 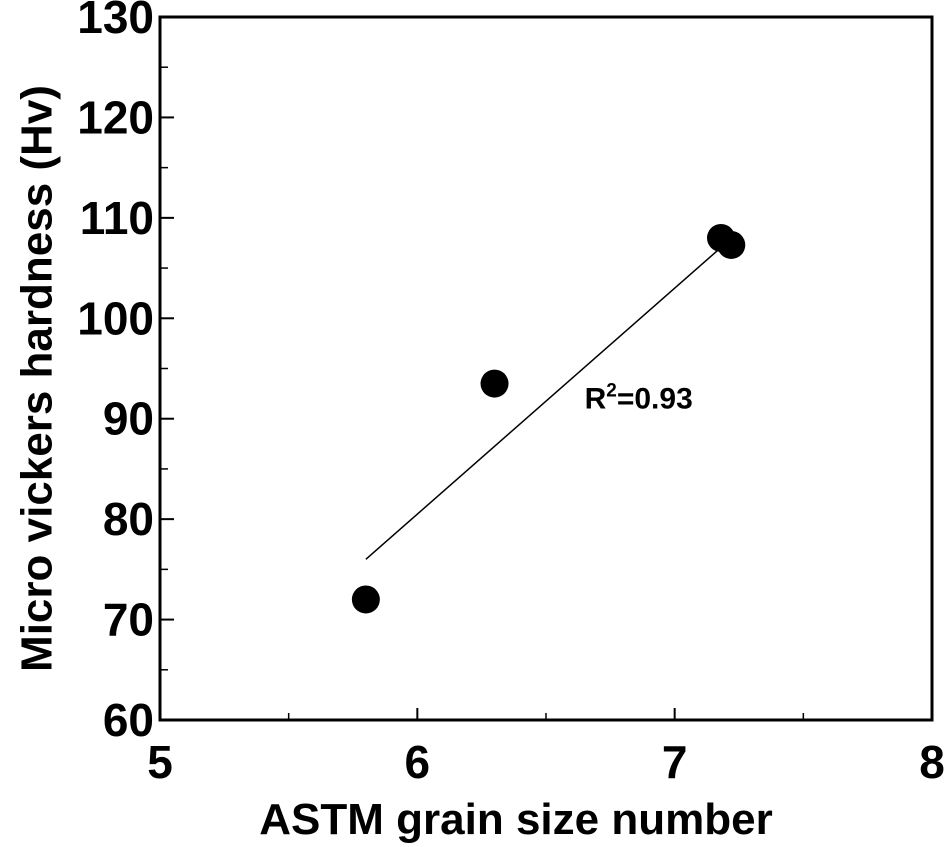 I want to click on y-tick-label: 80, so click(x=128, y=519).